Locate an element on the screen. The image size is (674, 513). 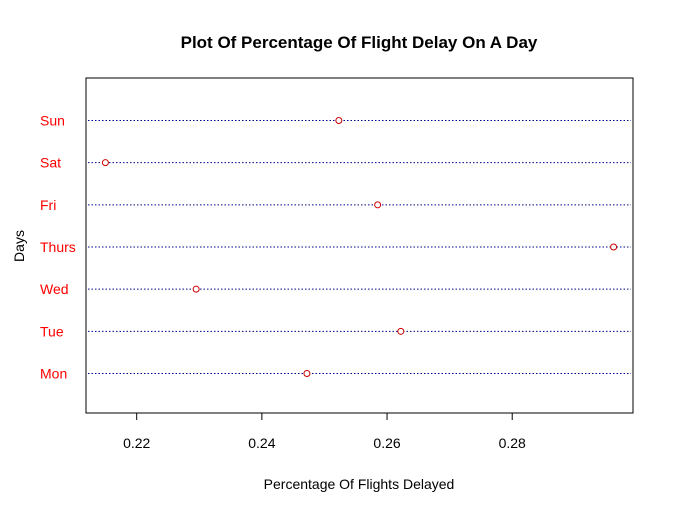
category-label: Tue is located at coordinates (52, 331).